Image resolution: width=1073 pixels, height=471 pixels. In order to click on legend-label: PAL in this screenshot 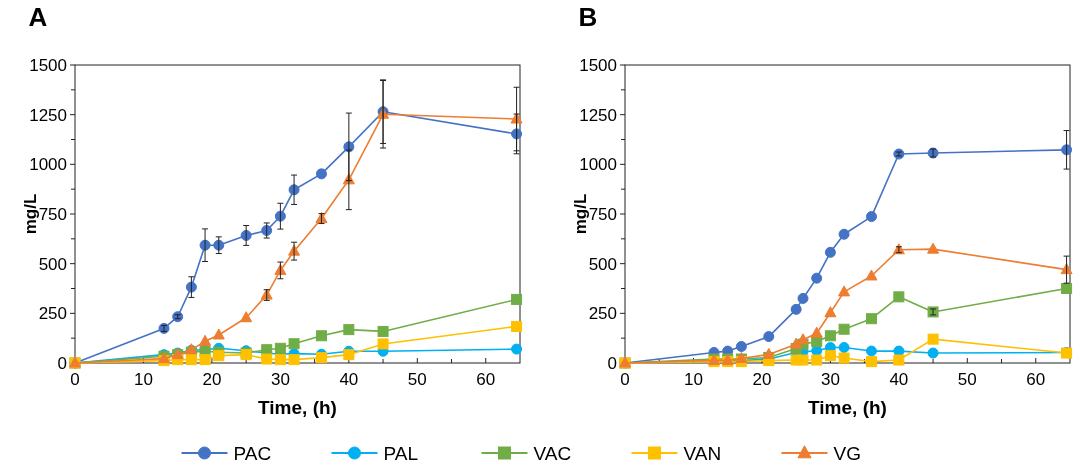, I will do `click(401, 453)`.